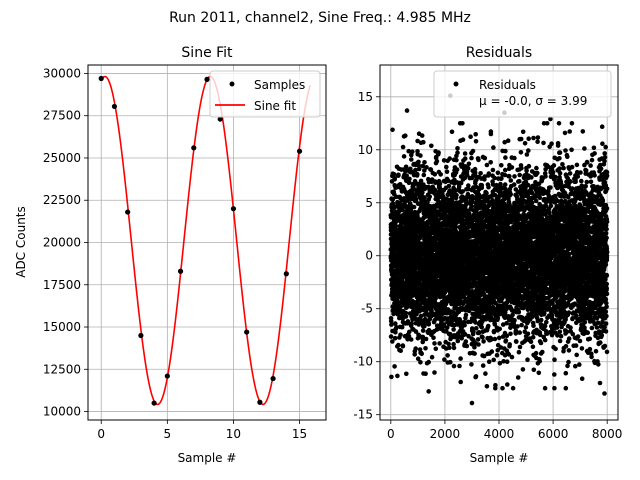 The height and width of the screenshot is (480, 640). I want to click on sine-fit-legend: Samples Sine fit, so click(265, 94).